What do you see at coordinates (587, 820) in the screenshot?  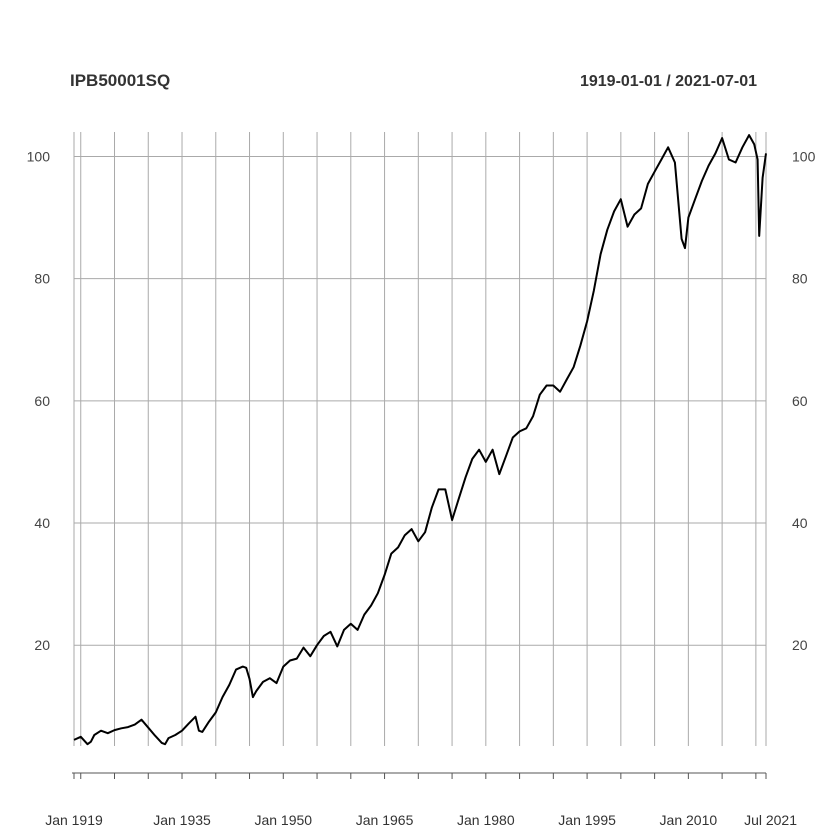 I see `x-tick-label: Jan 1995` at bounding box center [587, 820].